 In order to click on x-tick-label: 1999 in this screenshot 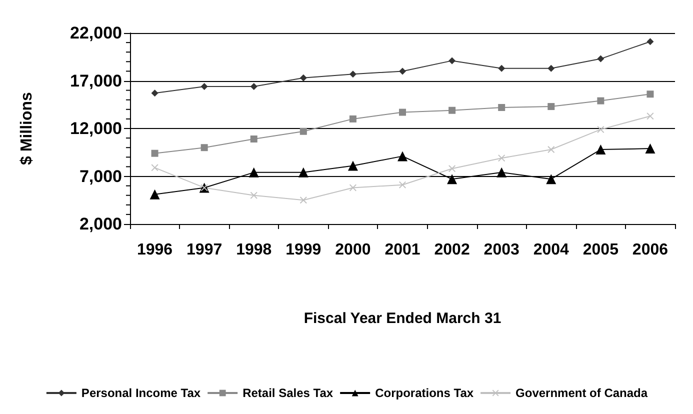, I will do `click(304, 250)`.